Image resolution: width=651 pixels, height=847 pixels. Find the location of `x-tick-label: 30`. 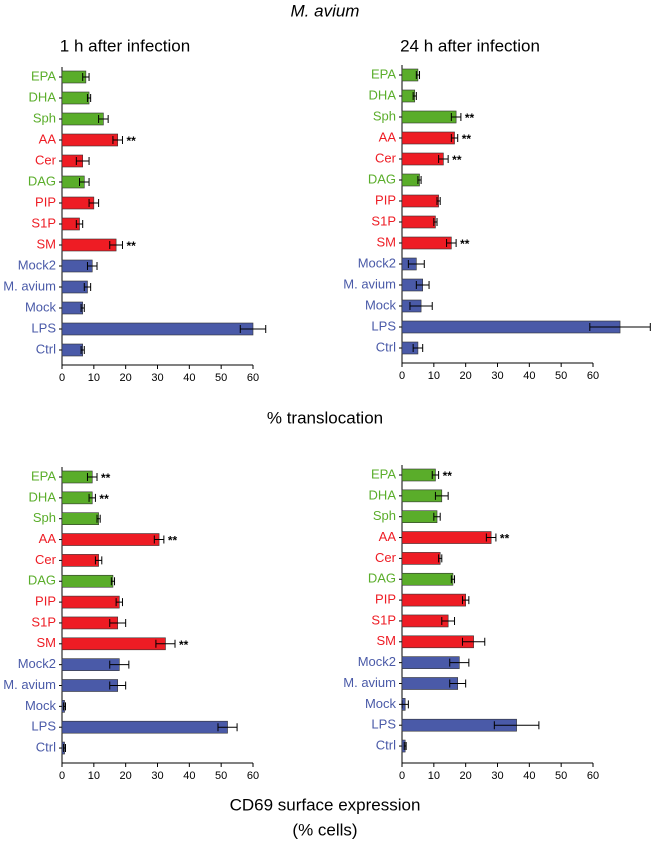

x-tick-label: 30 is located at coordinates (157, 776).